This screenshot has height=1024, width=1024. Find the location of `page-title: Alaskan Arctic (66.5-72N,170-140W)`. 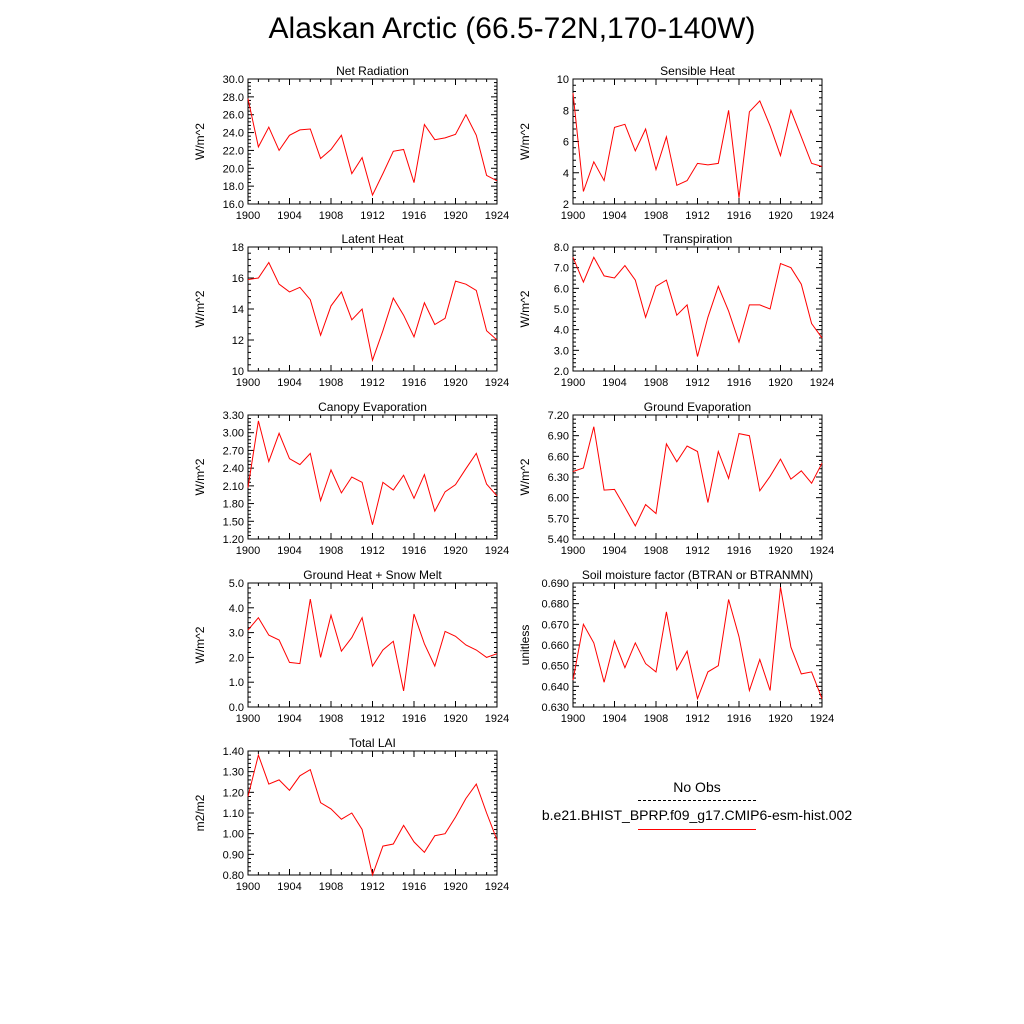

page-title: Alaskan Arctic (66.5-72N,170-140W) is located at coordinates (512, 28).